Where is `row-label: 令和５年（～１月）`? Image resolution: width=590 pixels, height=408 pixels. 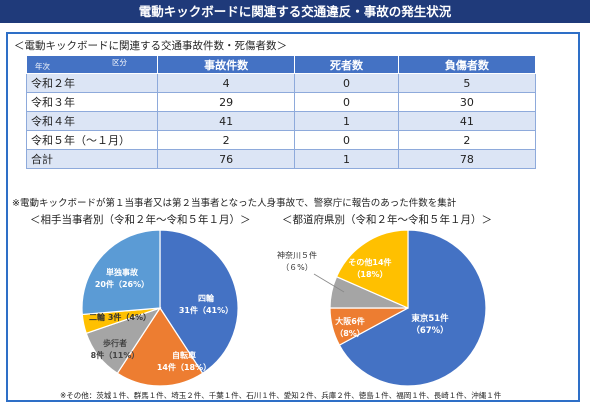
row-label: 令和５年（～１月） is located at coordinates (92, 140).